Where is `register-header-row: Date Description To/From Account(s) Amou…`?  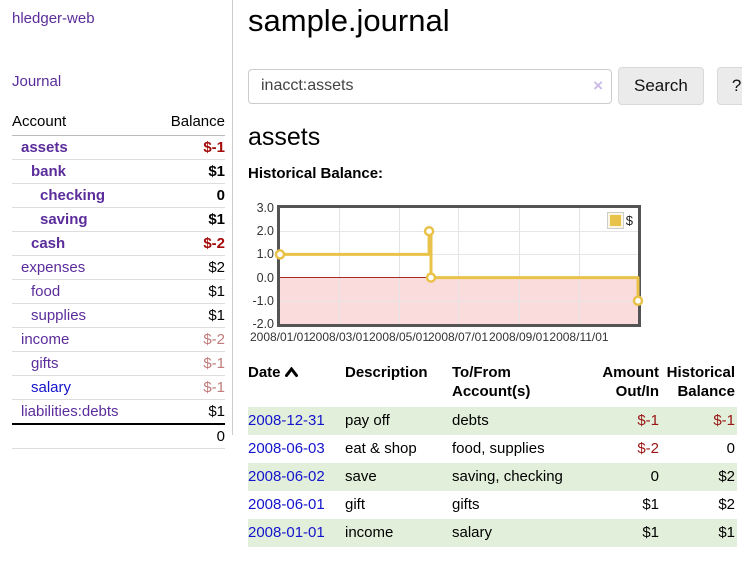
register-header-row: Date Description To/From Account(s) Amou… is located at coordinates (492, 385).